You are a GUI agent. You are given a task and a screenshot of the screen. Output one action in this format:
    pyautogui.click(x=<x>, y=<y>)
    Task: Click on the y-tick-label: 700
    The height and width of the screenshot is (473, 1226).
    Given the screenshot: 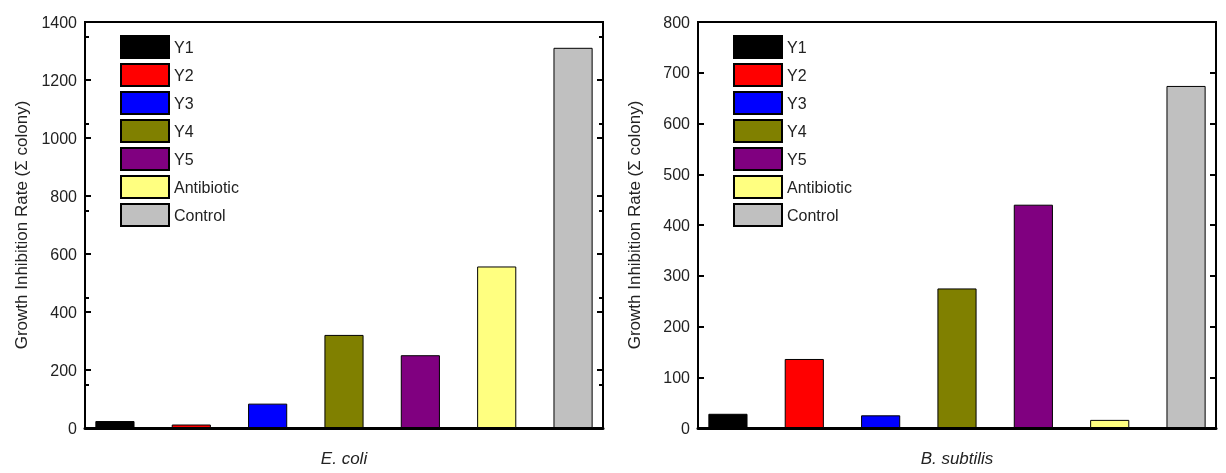 What is the action you would take?
    pyautogui.click(x=677, y=73)
    